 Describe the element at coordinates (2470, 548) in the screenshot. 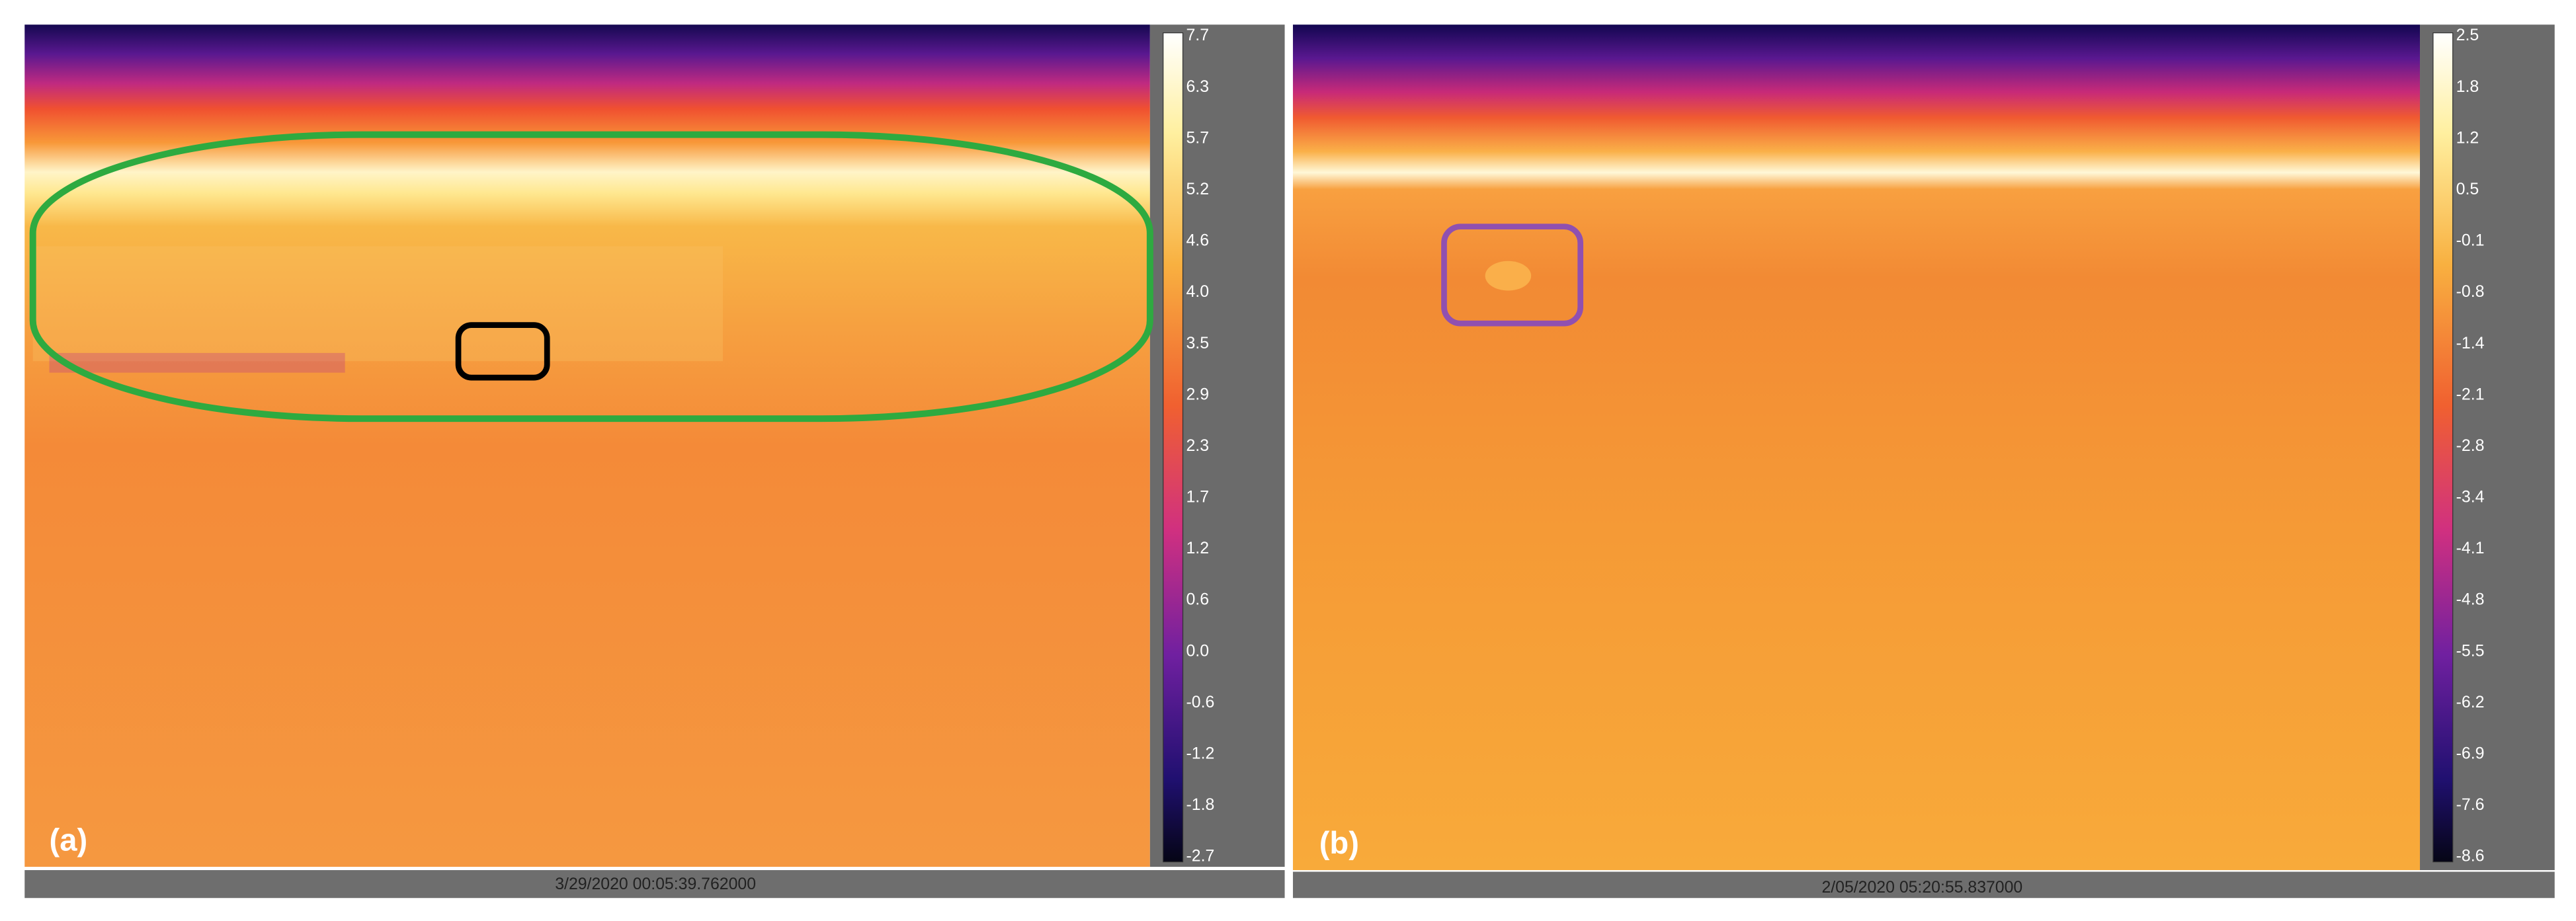

I see `colorbar-tick-label: -4.1` at that location.